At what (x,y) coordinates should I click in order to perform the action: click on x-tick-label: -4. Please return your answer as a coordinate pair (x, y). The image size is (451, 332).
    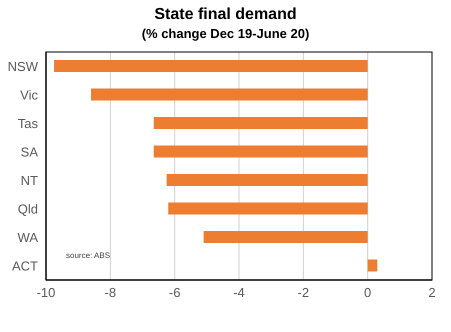
    Looking at the image, I should click on (239, 292).